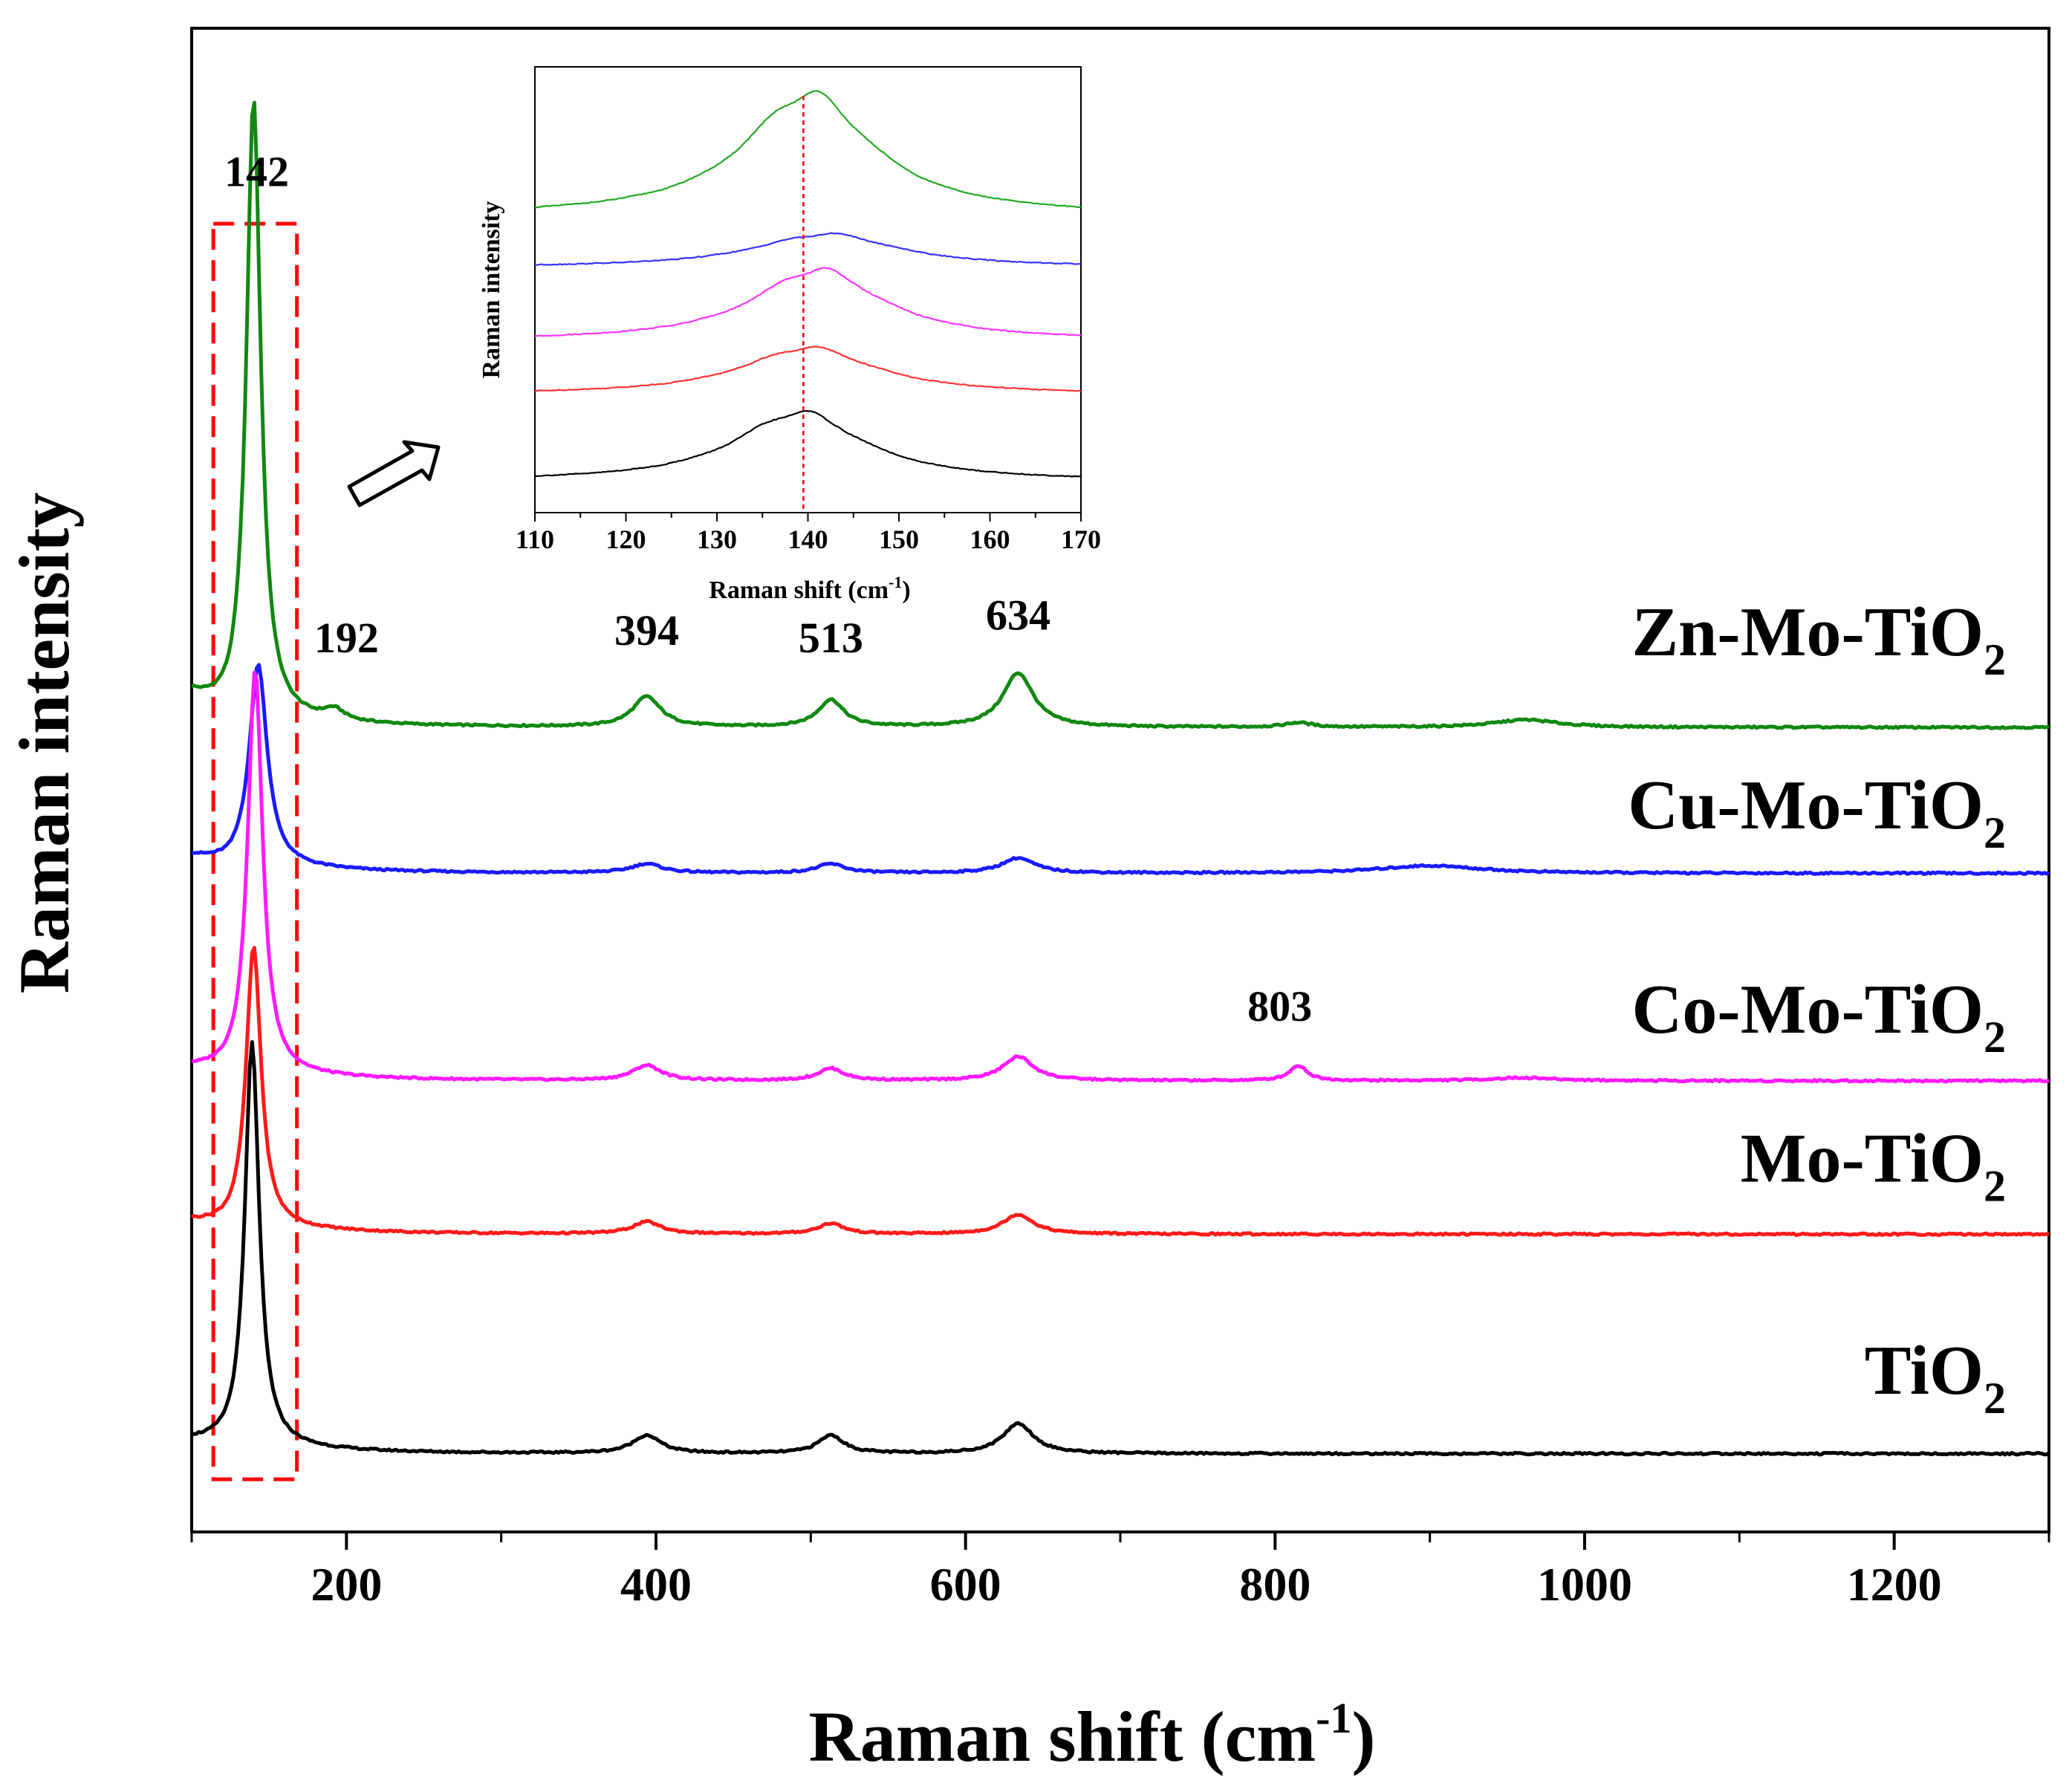 This screenshot has width=2072, height=1789. What do you see at coordinates (717, 539) in the screenshot?
I see `inset-x-tick-label: 130` at bounding box center [717, 539].